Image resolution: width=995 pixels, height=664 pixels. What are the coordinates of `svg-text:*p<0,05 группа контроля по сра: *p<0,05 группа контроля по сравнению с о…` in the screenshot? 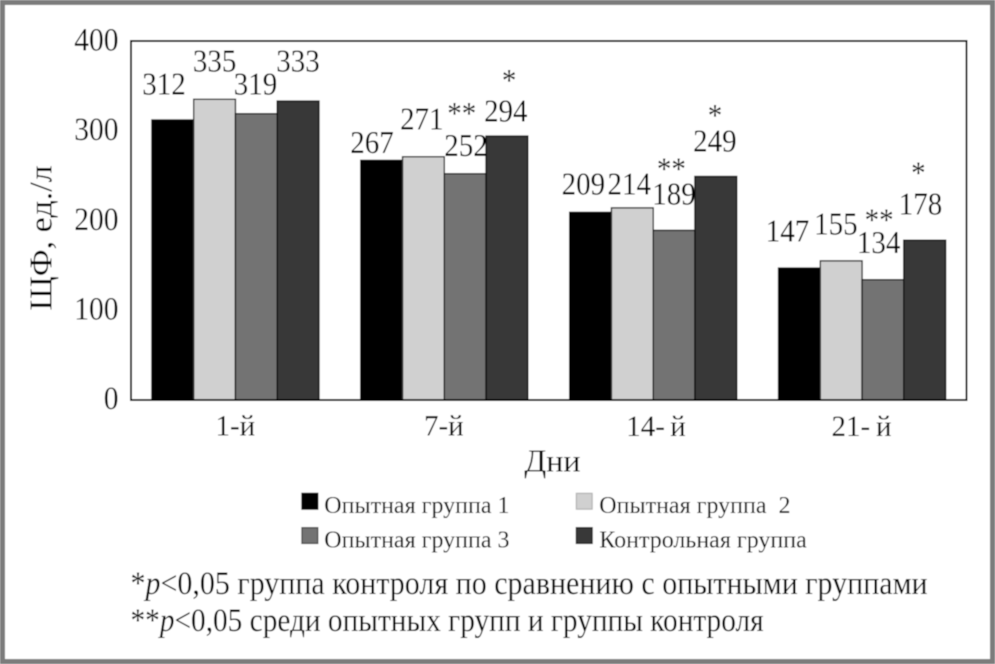 It's located at (529, 583).